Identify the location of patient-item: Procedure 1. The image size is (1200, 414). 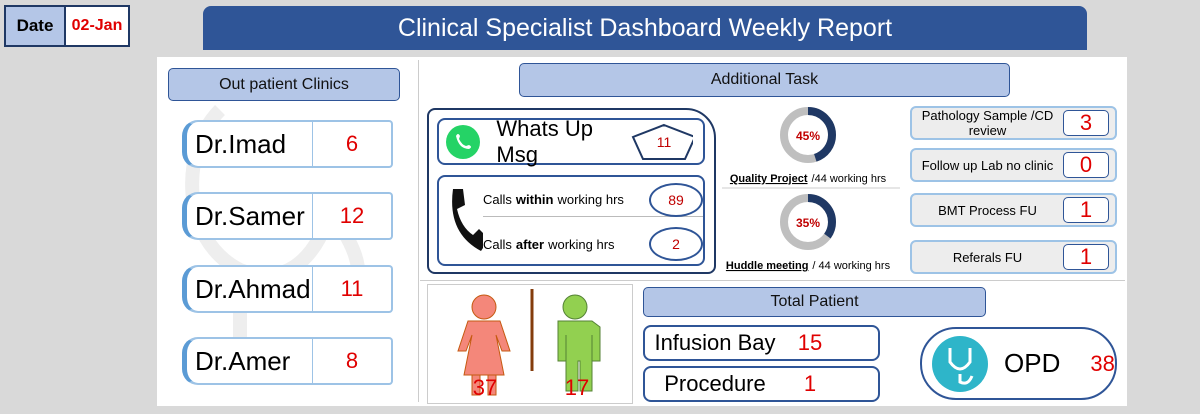
(761, 384).